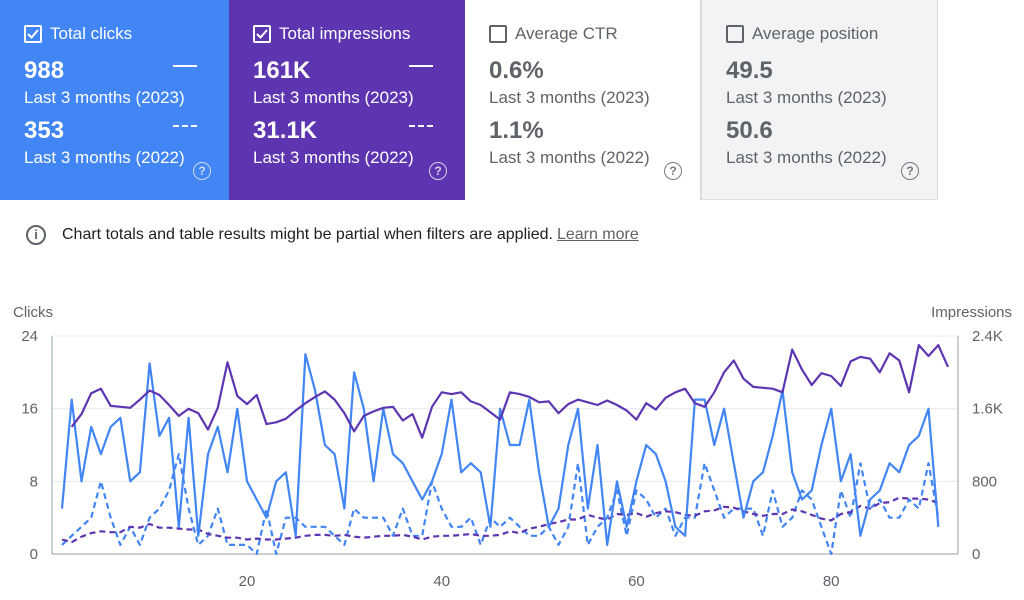 The height and width of the screenshot is (600, 1024). I want to click on right-tick-label: 1.6K, so click(987, 409).